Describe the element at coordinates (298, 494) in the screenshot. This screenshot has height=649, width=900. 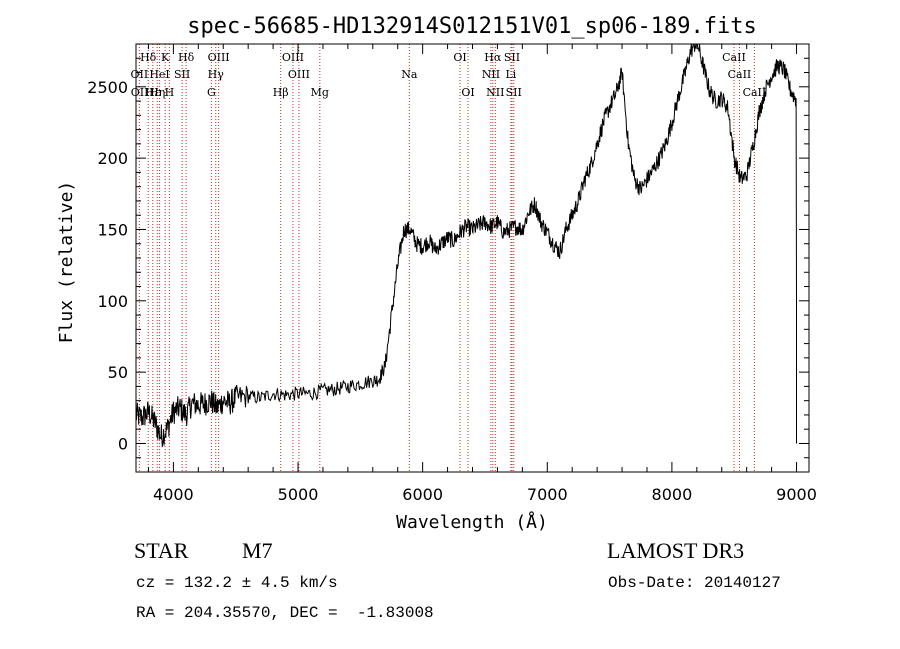
I see `x-tick-label: 5000` at that location.